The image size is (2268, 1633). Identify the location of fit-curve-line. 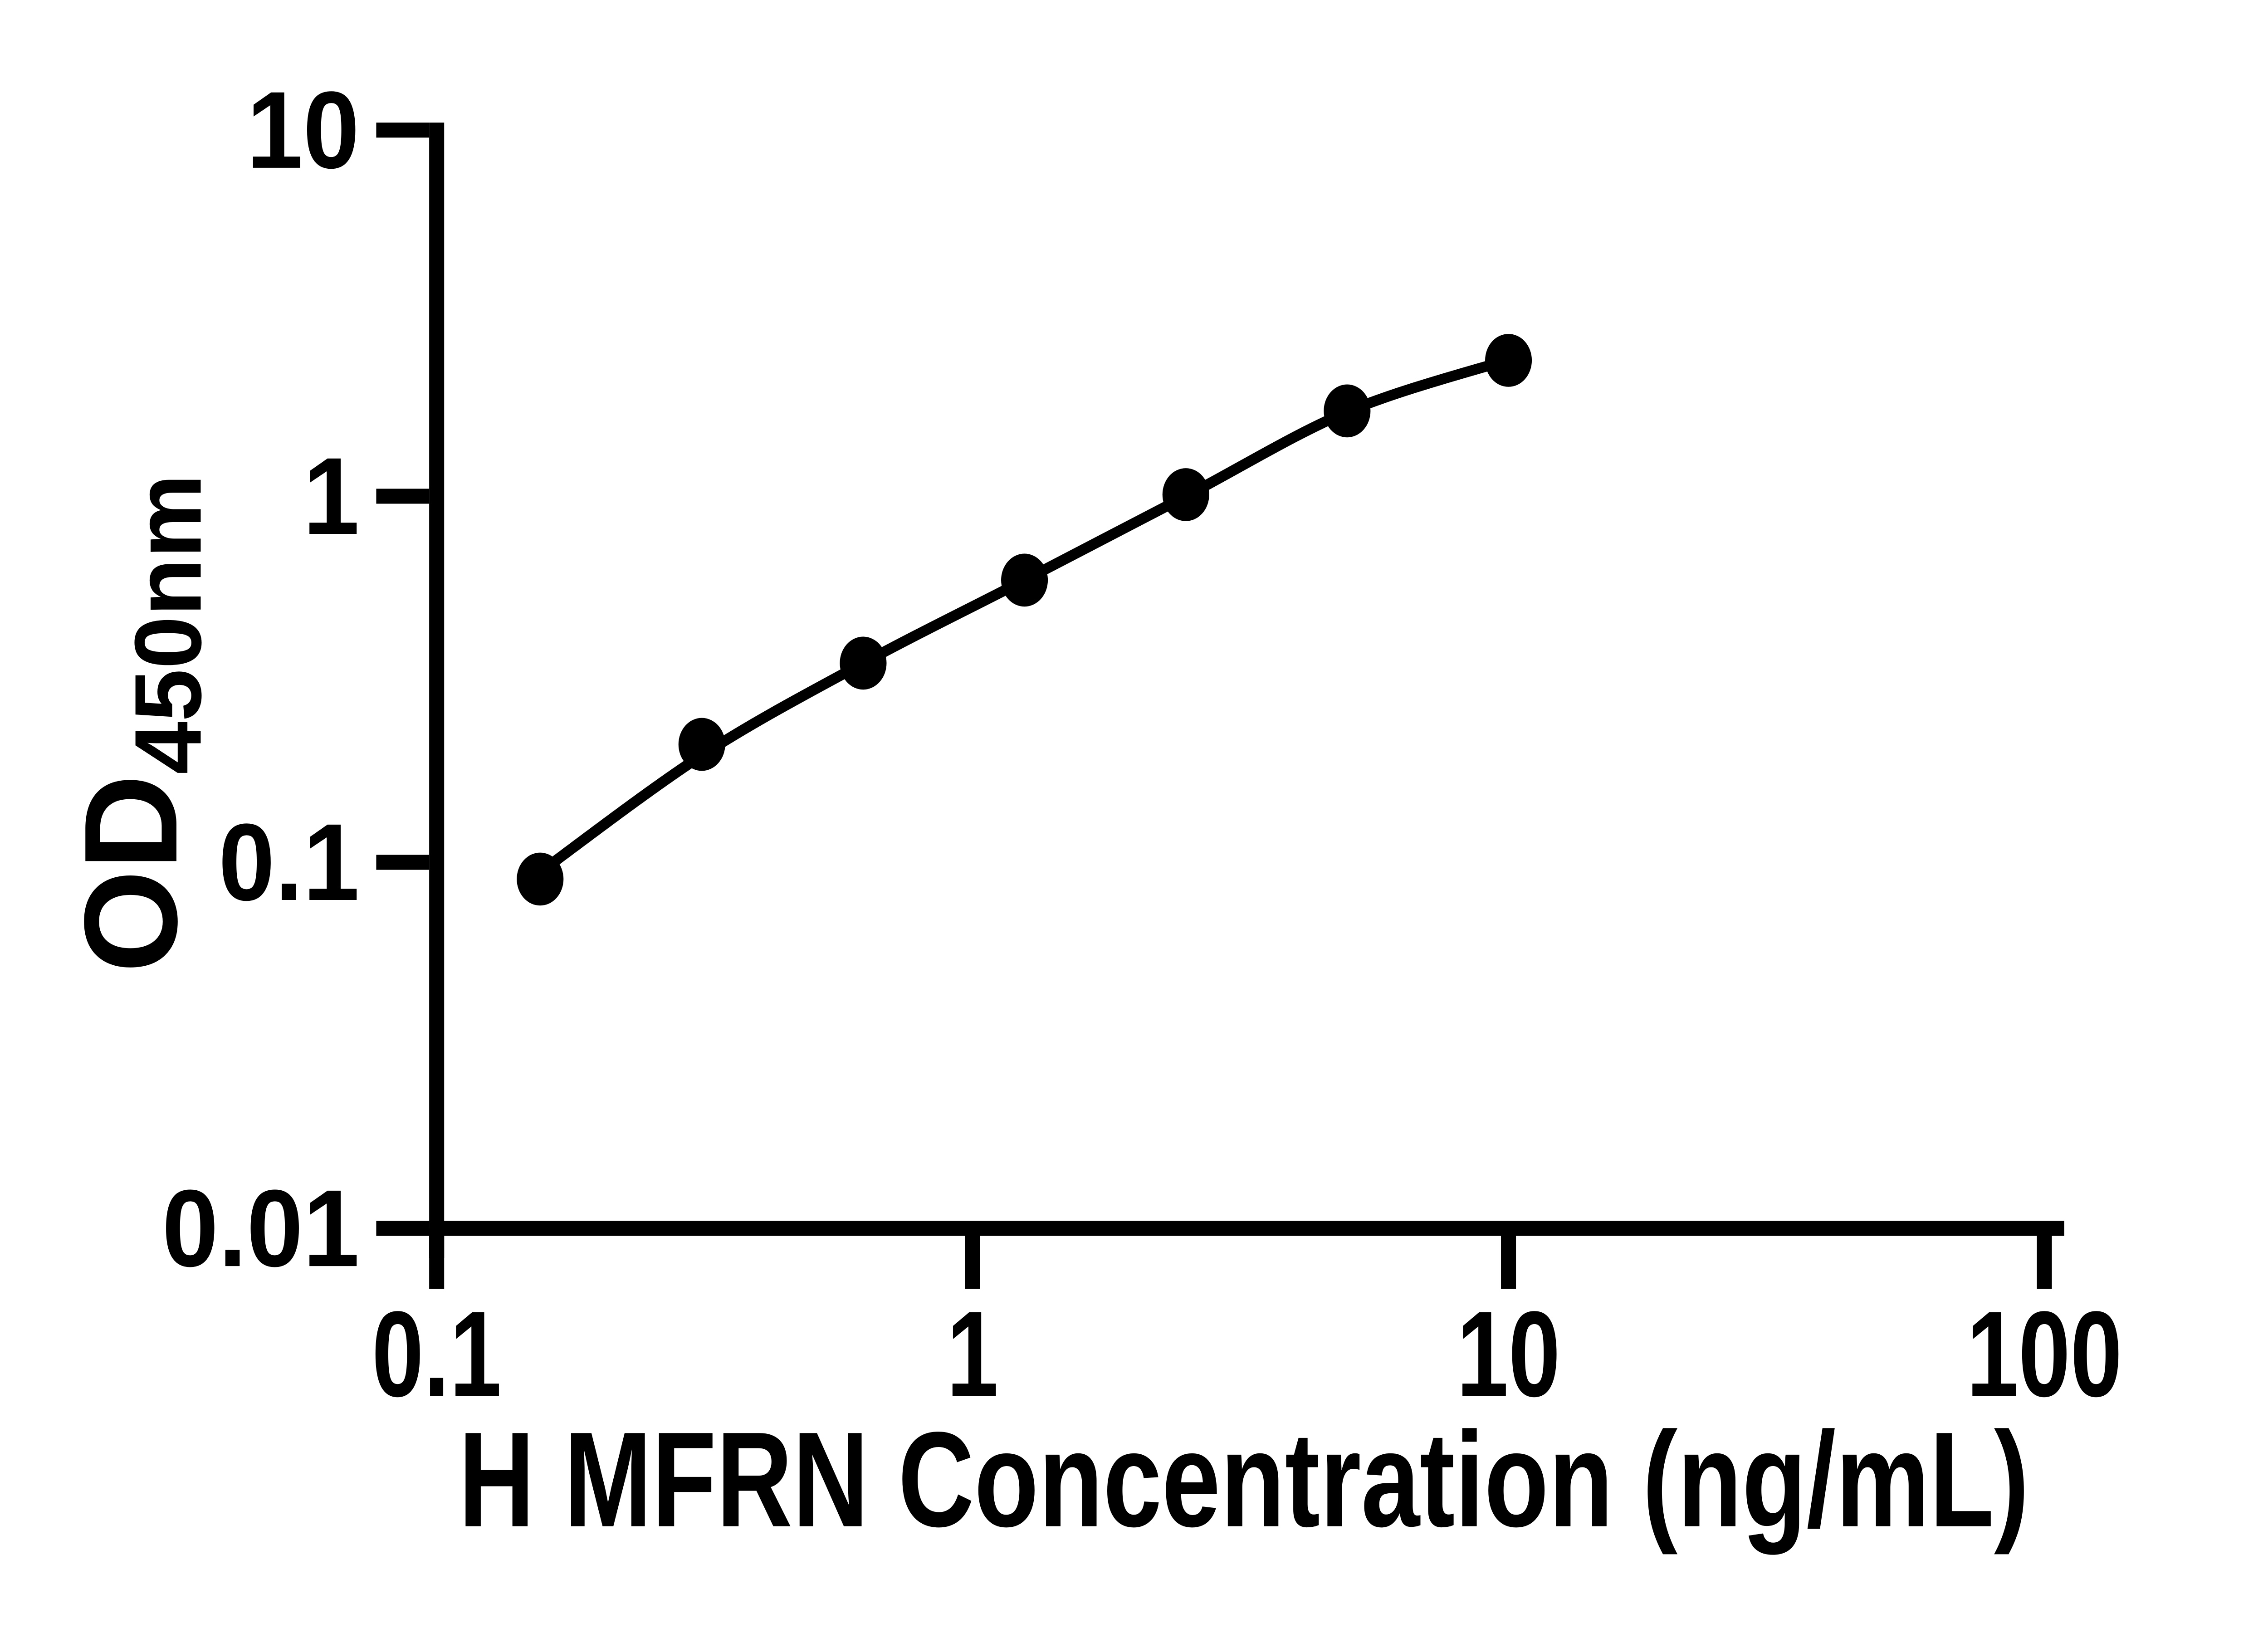
(1025, 616).